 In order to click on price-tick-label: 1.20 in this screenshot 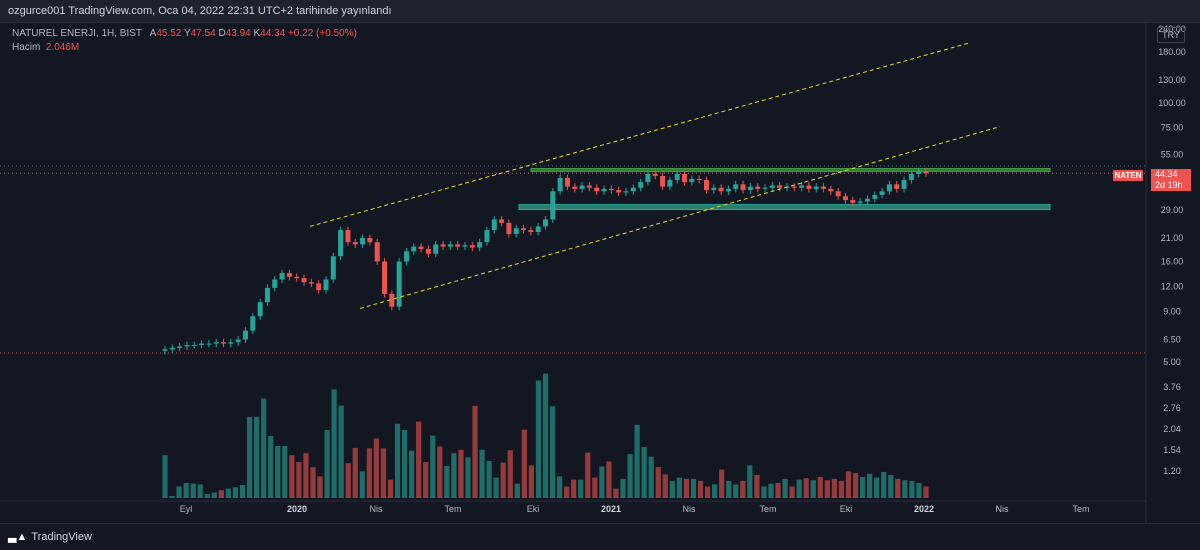, I will do `click(1172, 471)`.